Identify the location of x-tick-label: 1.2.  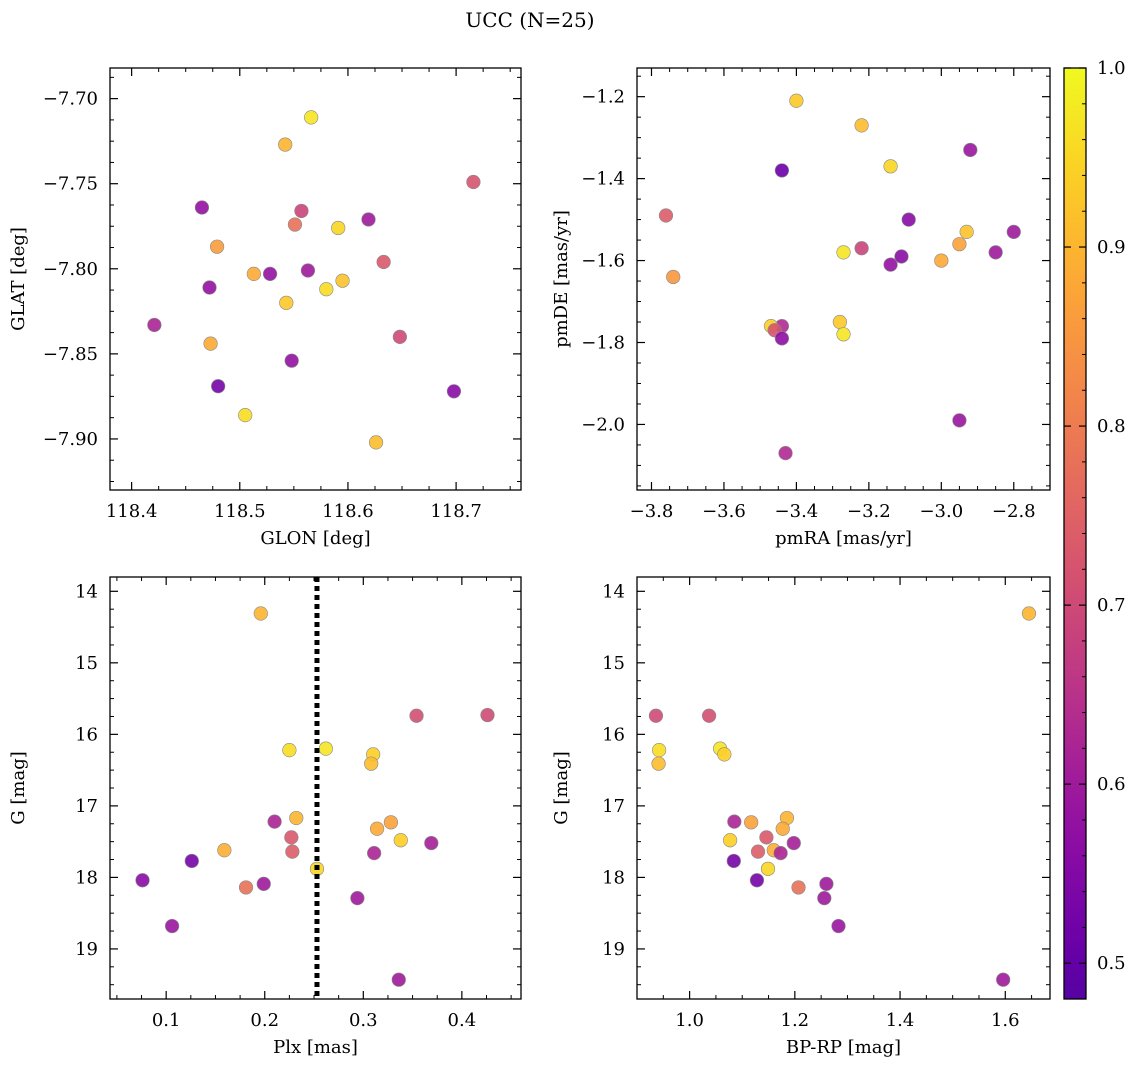
(795, 1020).